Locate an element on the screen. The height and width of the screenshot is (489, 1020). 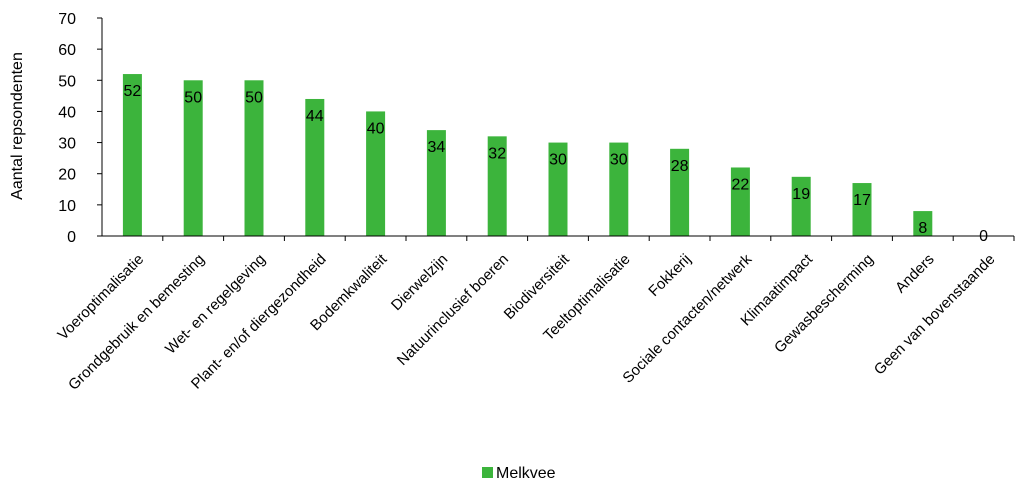
legend: Melkvee is located at coordinates (519, 473).